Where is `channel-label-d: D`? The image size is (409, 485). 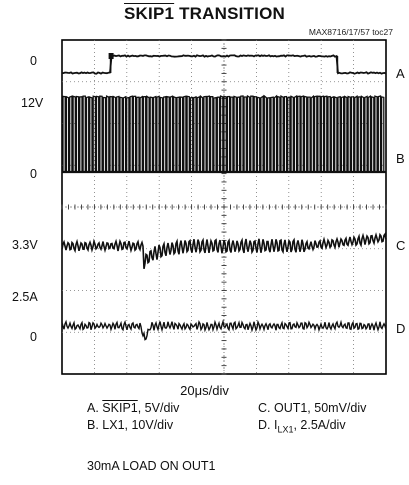
channel-label-d: D is located at coordinates (401, 328).